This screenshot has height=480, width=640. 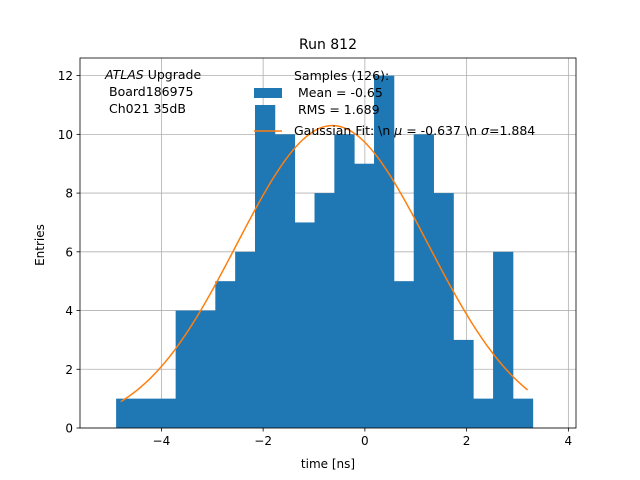 I want to click on atlas-annotation: ATLAS Upgrade Board186975 Ch021 35dB, so click(x=152, y=91).